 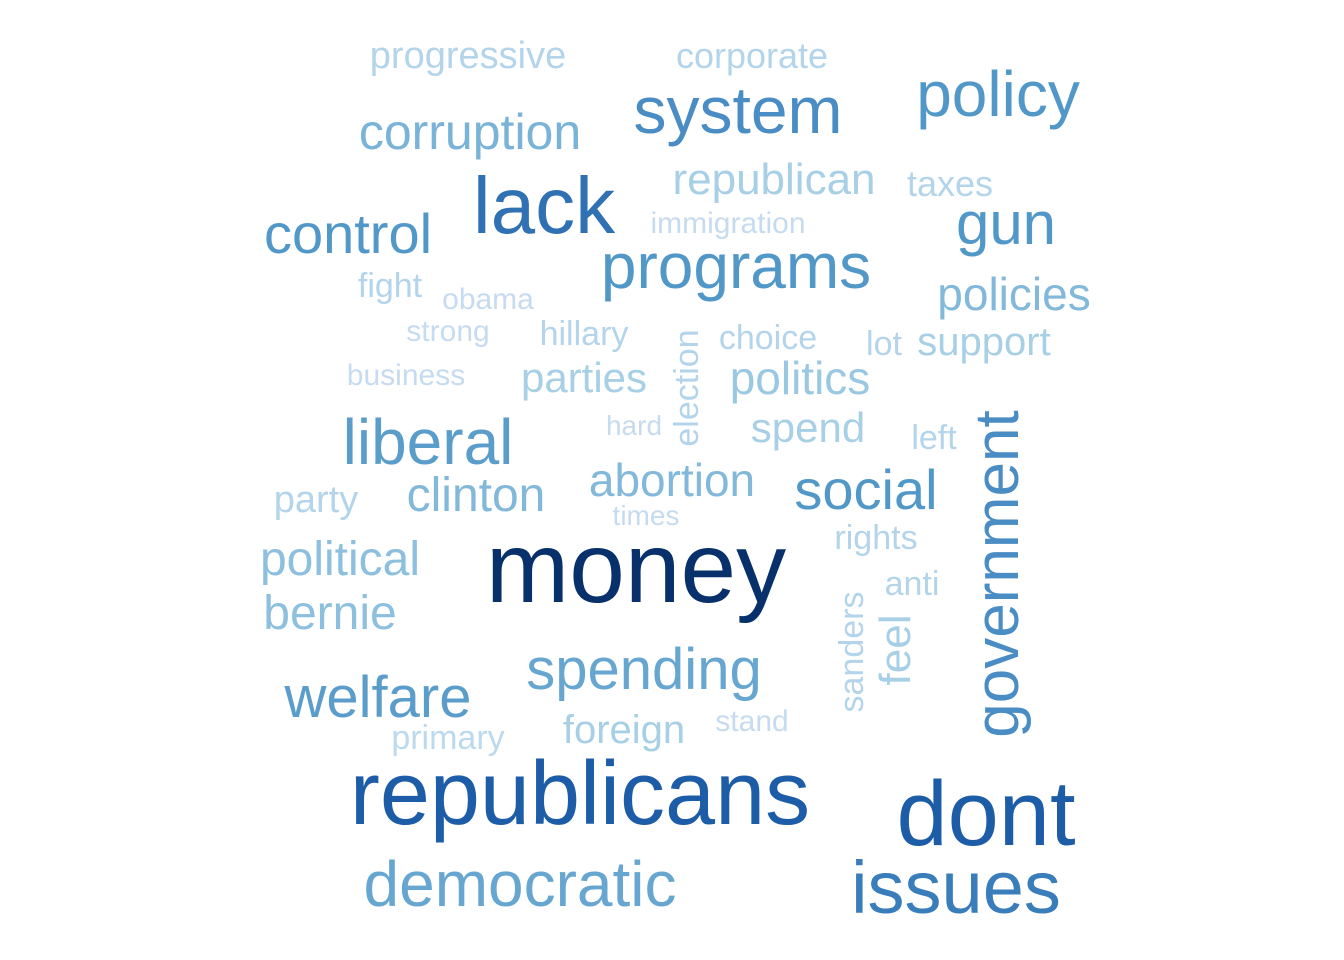 What do you see at coordinates (644, 669) in the screenshot?
I see `word-spending: spending` at bounding box center [644, 669].